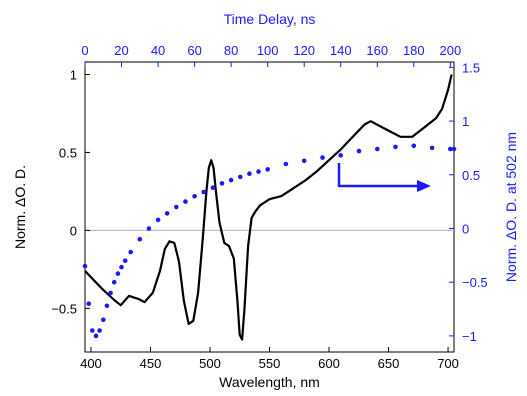 This screenshot has width=527, height=396. I want to click on y-tick-label: 1, so click(73, 74).